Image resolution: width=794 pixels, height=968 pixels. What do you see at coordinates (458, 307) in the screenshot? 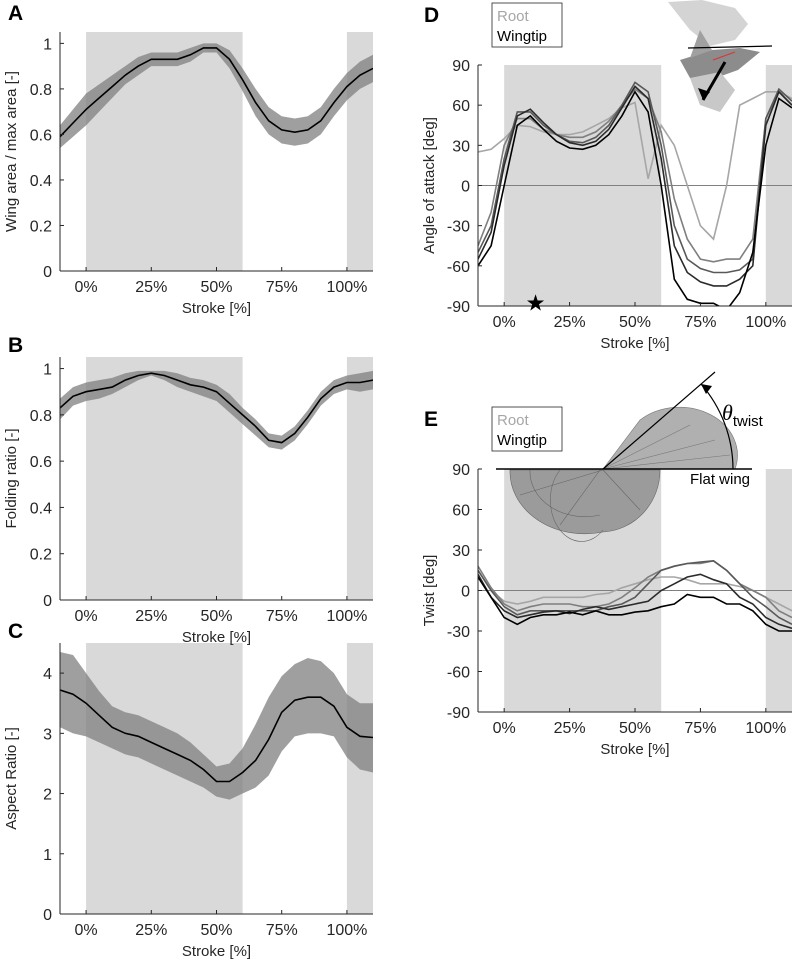
I see `y-tick-label: -90` at bounding box center [458, 307].